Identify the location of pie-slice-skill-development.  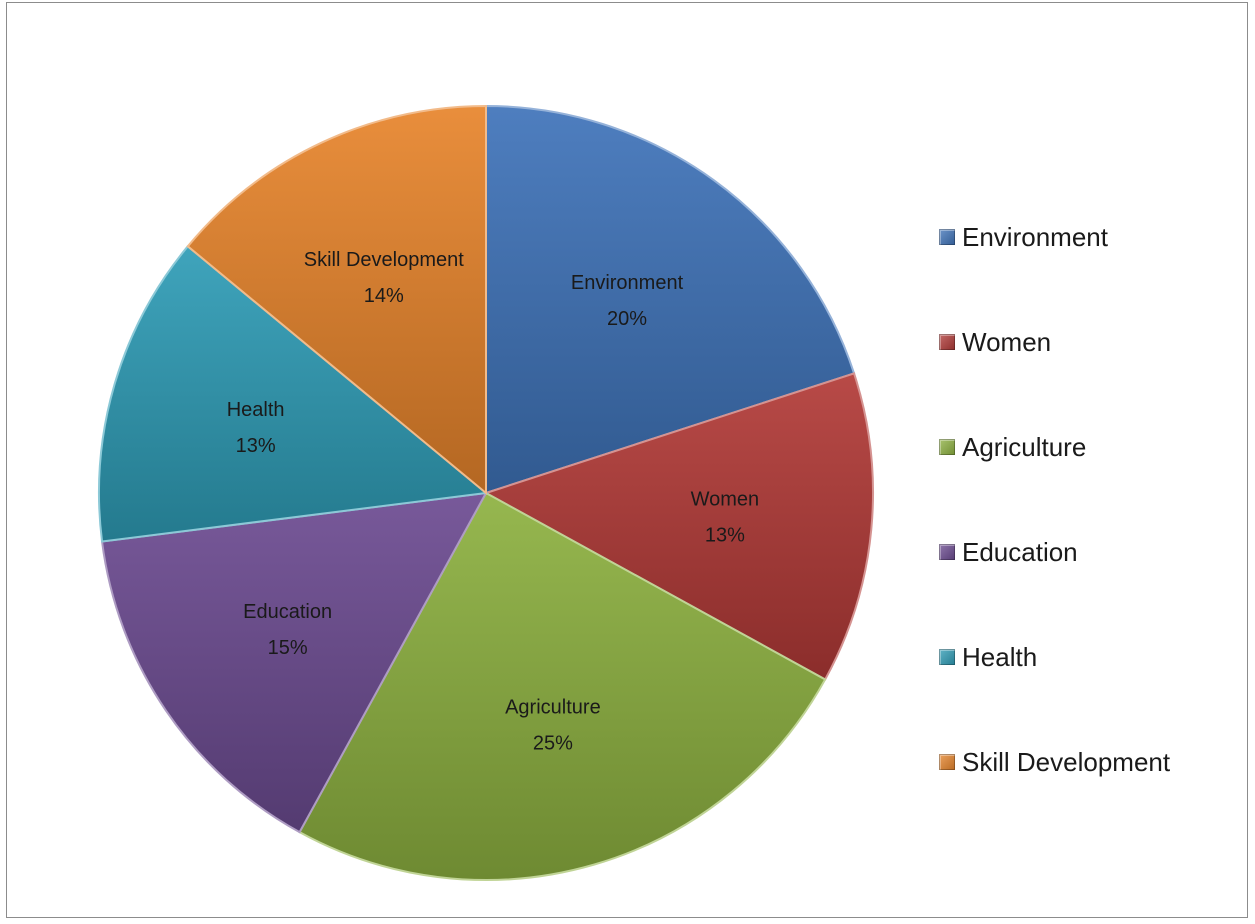
(336, 300).